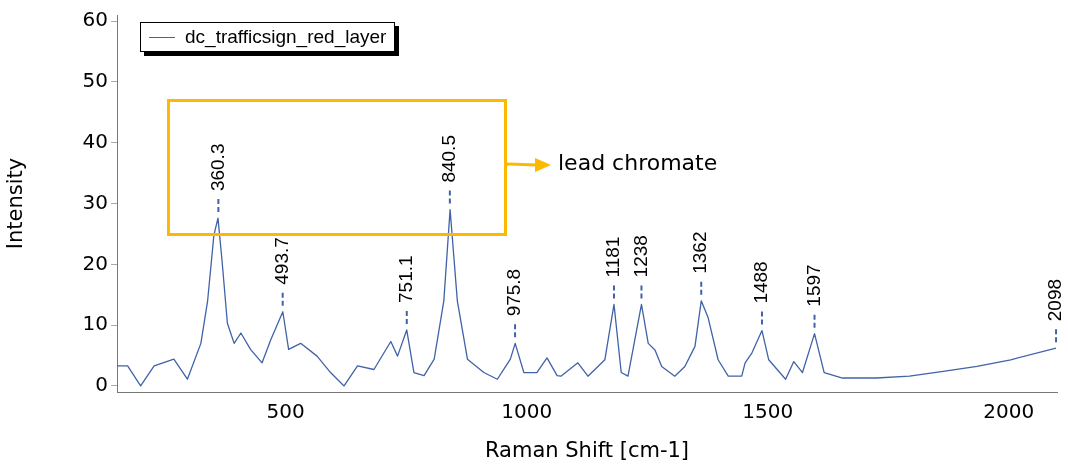  What do you see at coordinates (95, 201) in the screenshot?
I see `y-tick-label: 30` at bounding box center [95, 201].